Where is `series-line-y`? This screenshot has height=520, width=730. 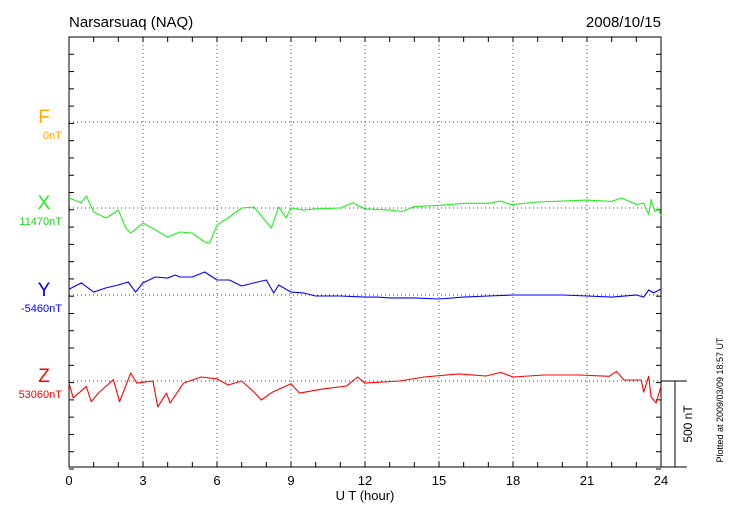 series-line-y is located at coordinates (365, 285).